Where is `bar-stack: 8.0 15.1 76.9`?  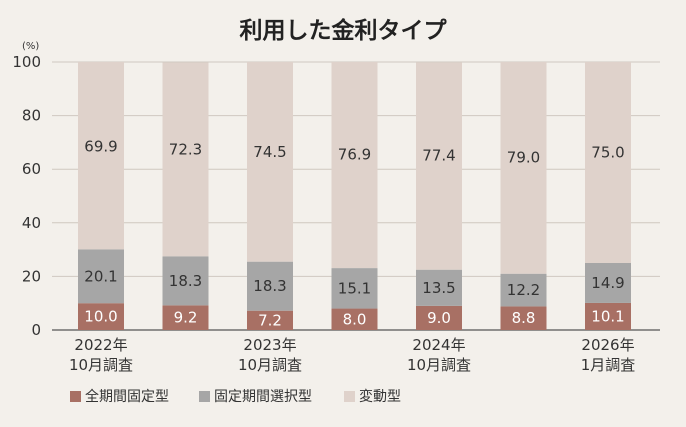 bar-stack: 8.0 15.1 76.9 is located at coordinates (354, 196).